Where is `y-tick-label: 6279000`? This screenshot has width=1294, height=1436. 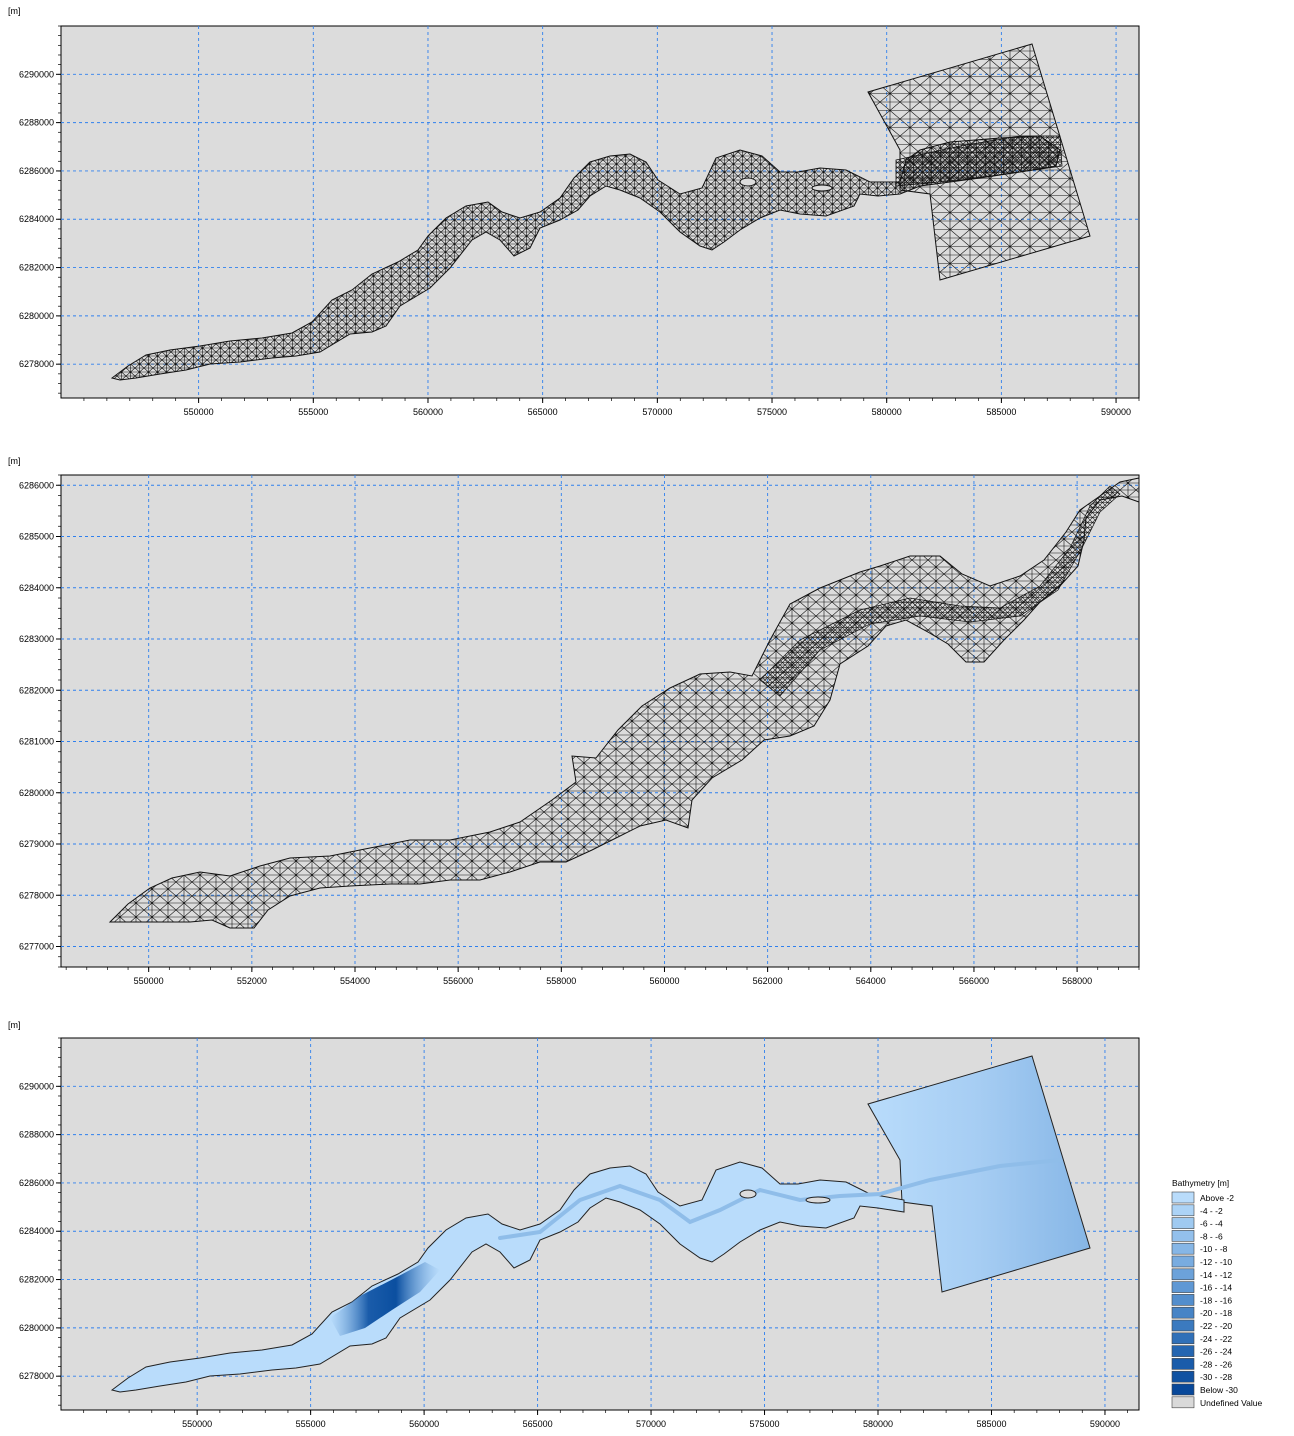 y-tick-label: 6279000 is located at coordinates (36, 844).